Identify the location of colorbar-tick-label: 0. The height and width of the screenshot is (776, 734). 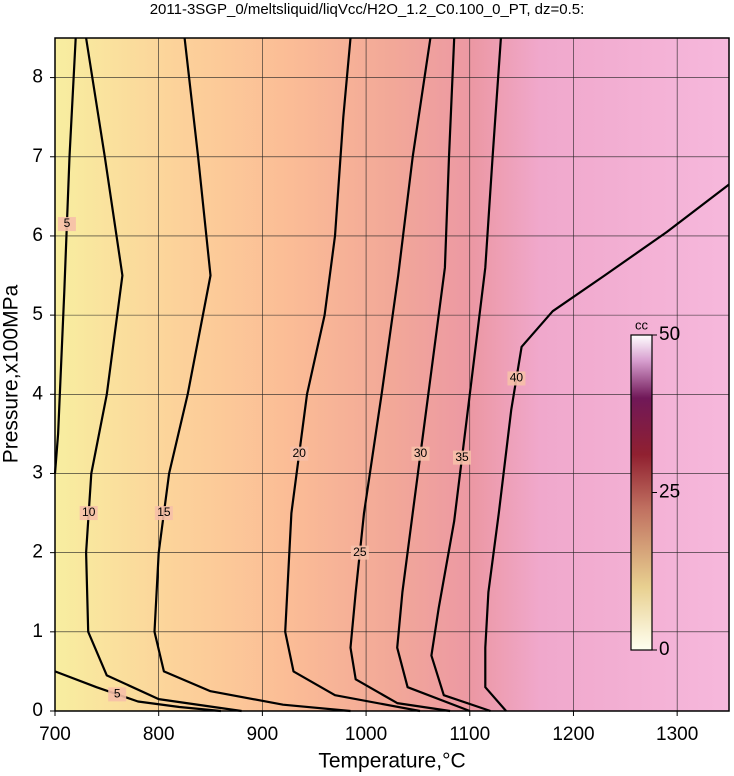
(664, 649).